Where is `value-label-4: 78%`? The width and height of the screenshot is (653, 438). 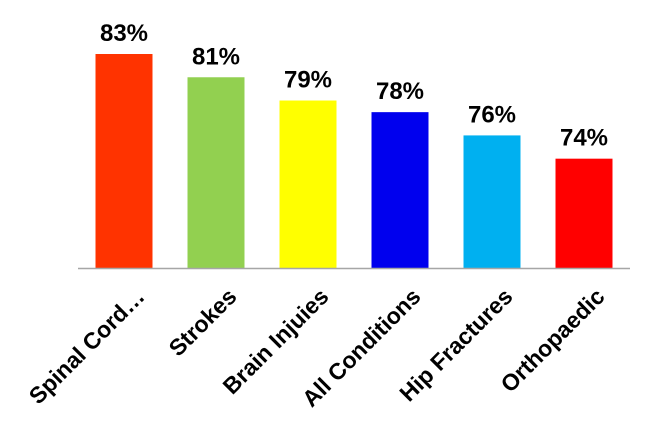 value-label-4: 78% is located at coordinates (400, 91).